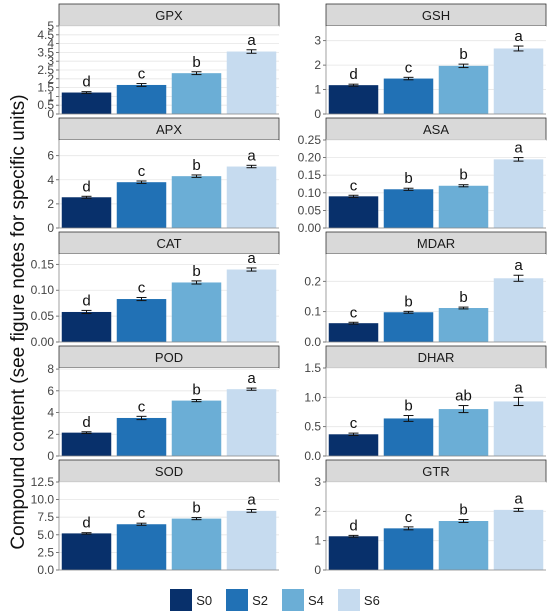  Describe the element at coordinates (181, 600) in the screenshot. I see `legend-swatch-s0` at that location.